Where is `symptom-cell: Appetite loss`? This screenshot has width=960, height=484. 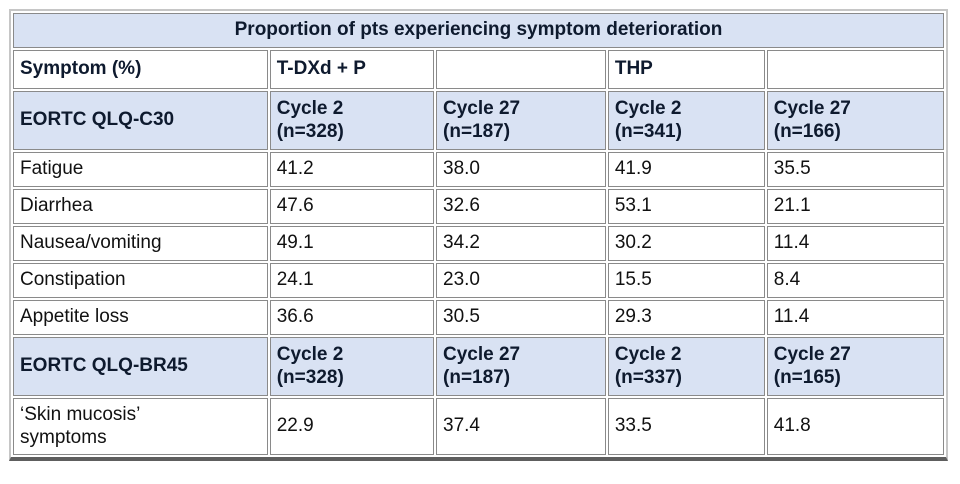
symptom-cell: Appetite loss is located at coordinates (140, 317).